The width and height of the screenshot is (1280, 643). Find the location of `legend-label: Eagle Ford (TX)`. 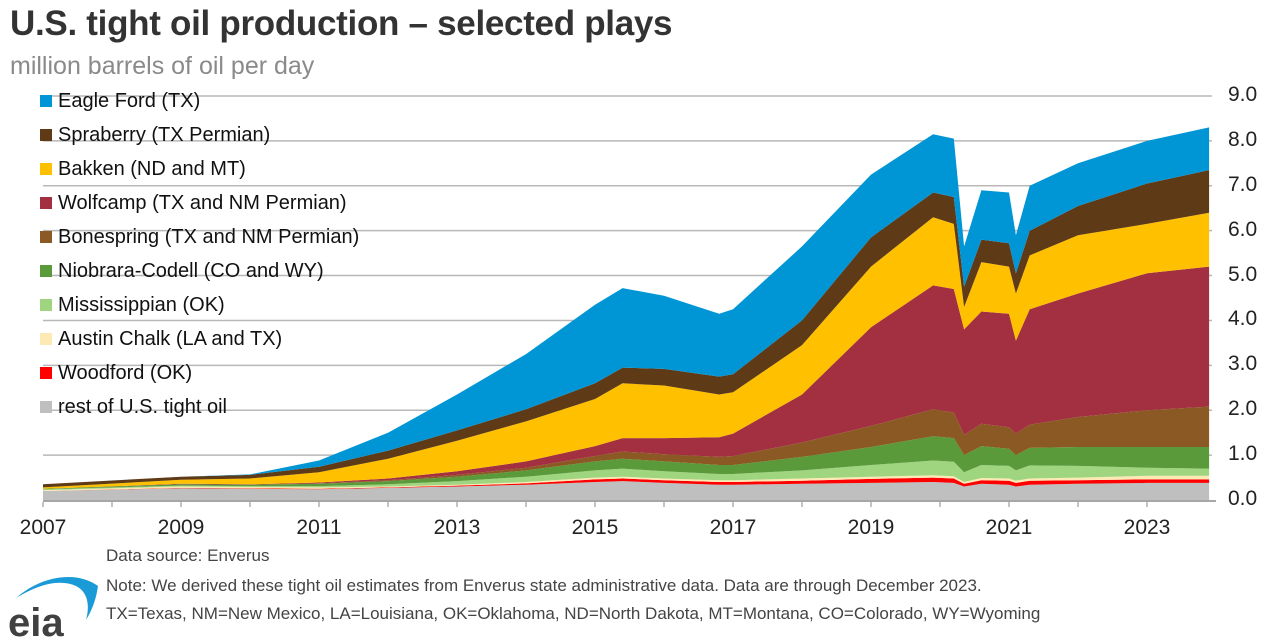

legend-label: Eagle Ford (TX) is located at coordinates (129, 100).